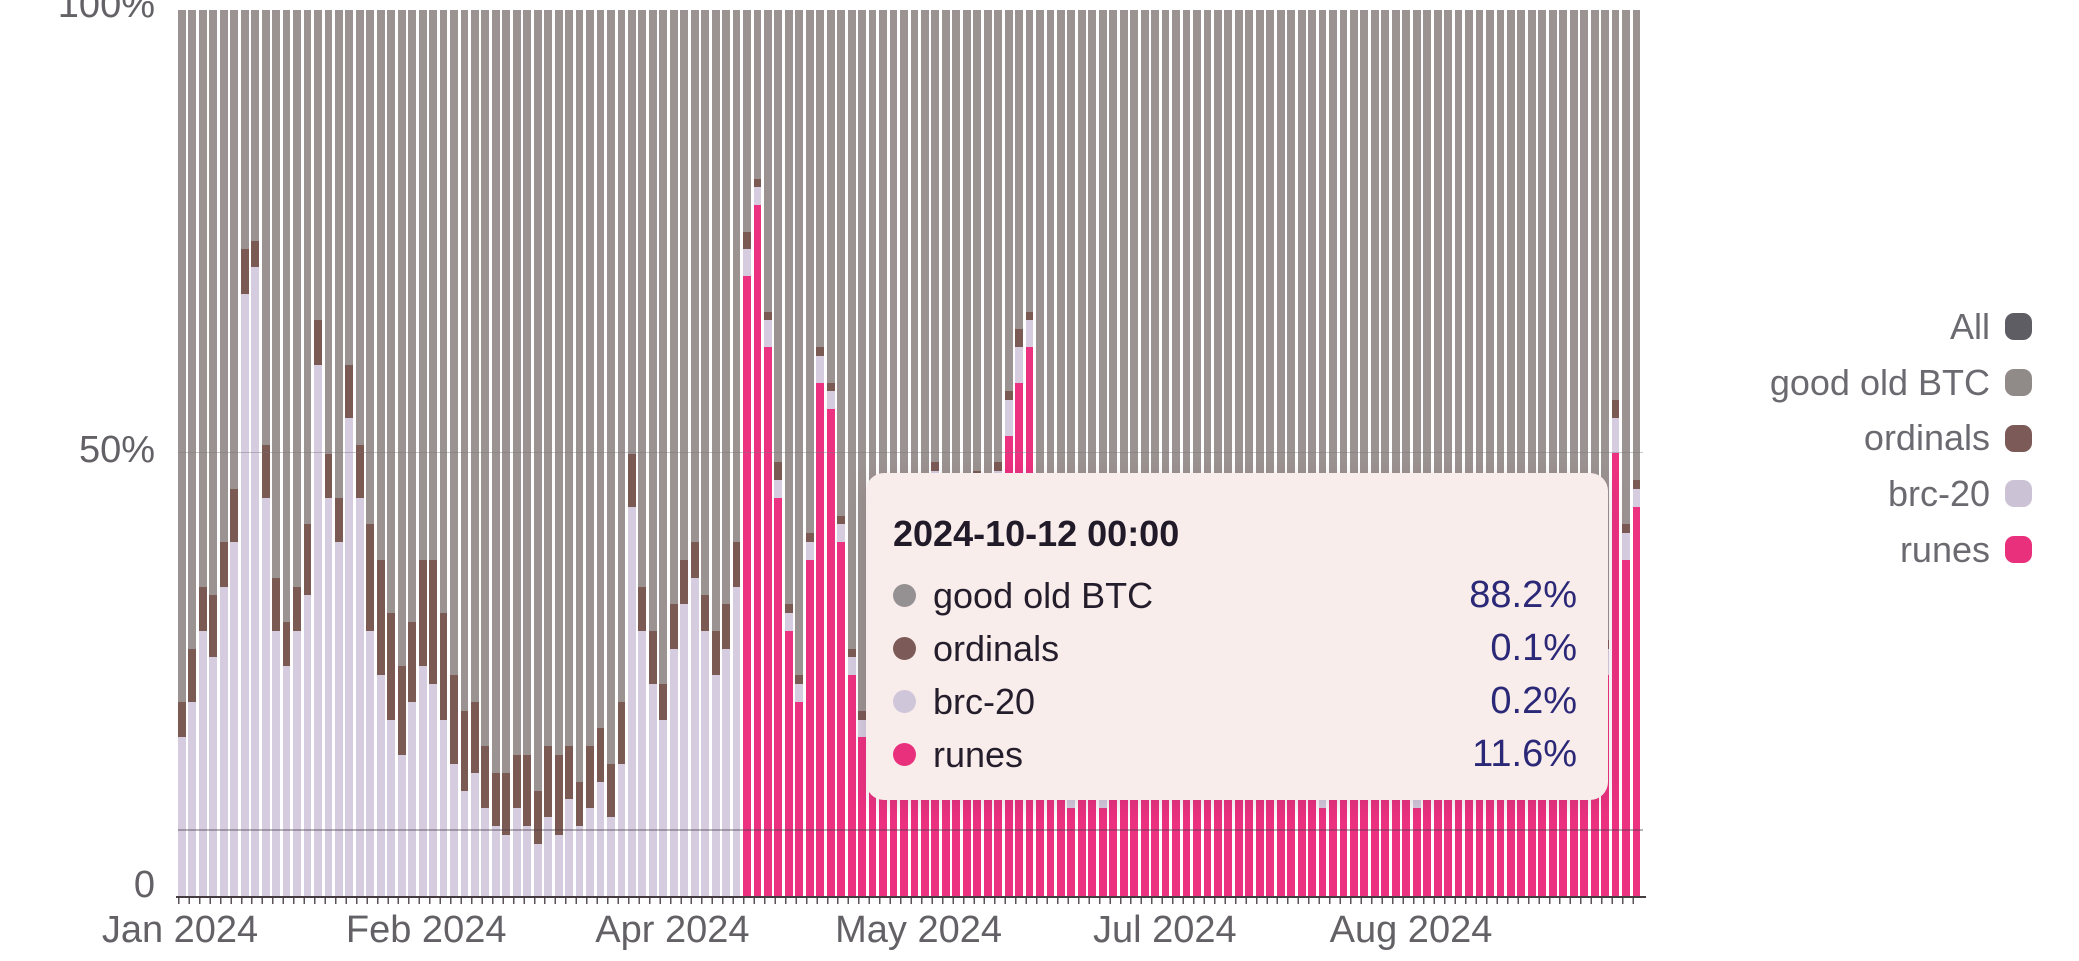 The height and width of the screenshot is (961, 2079). Describe the element at coordinates (1235, 701) in the screenshot. I see `tooltip-row-brc-20: brc-20 0.2%` at that location.